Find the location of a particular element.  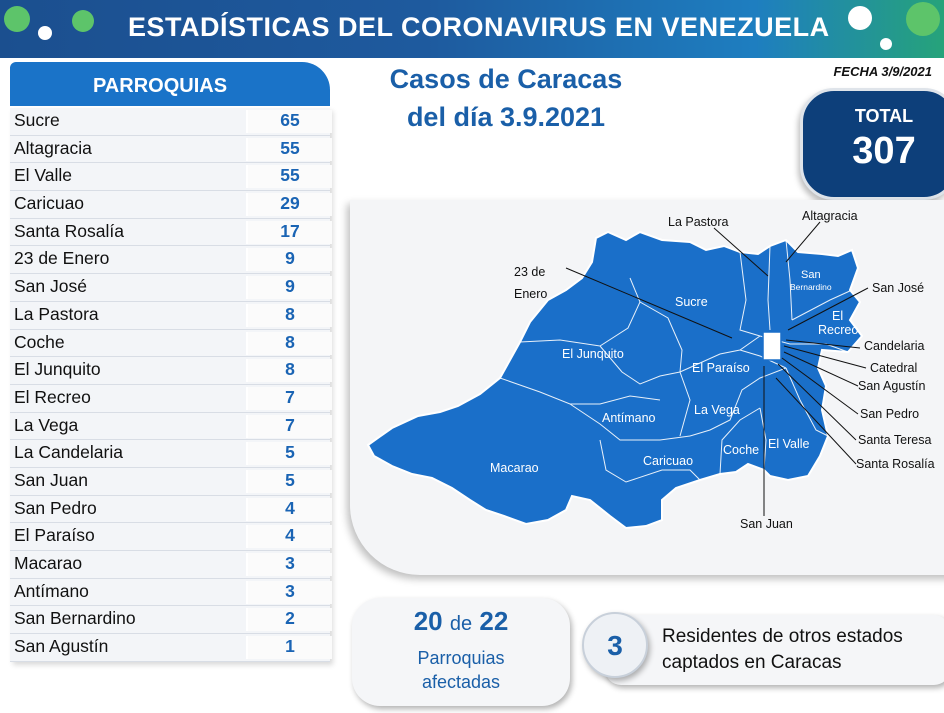

parroquia-value: 1 is located at coordinates (289, 648).